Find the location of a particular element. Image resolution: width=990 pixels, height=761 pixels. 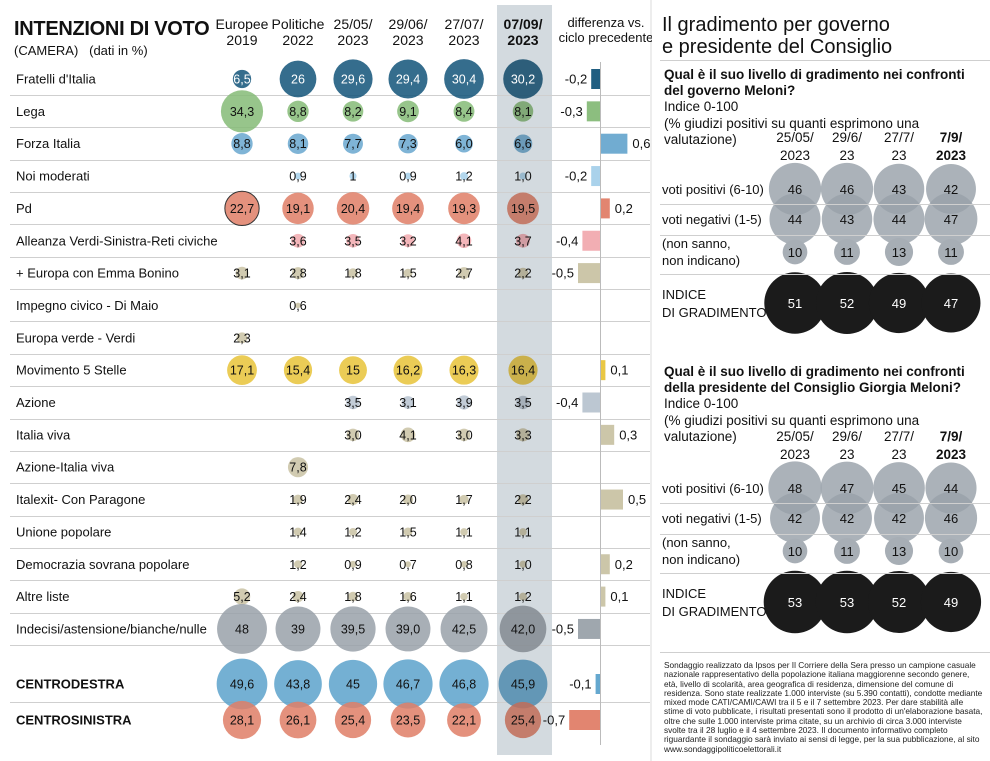

row-label-noi-moderati: Noi moderati is located at coordinates (53, 176).